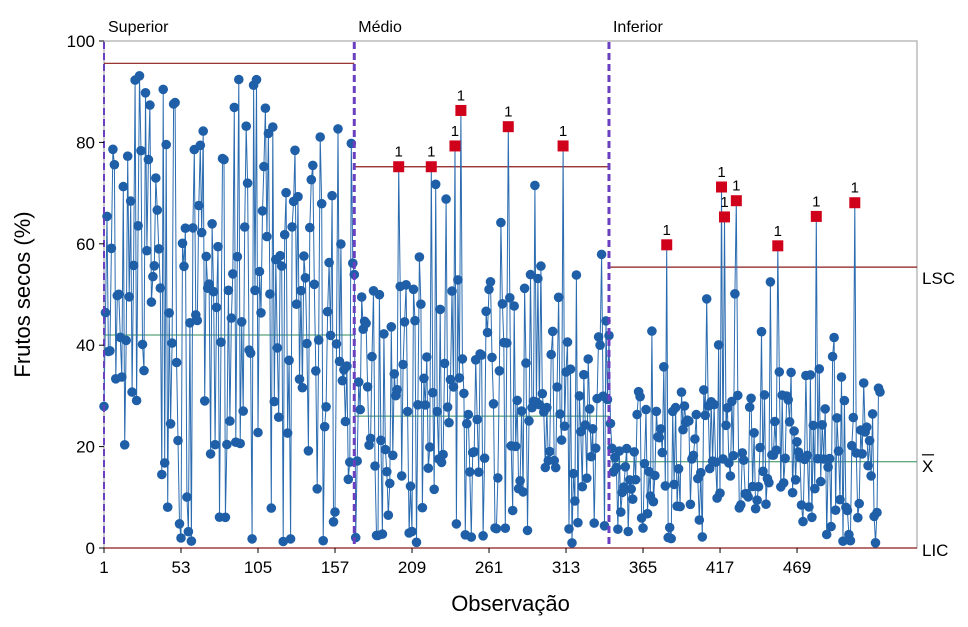  What do you see at coordinates (22, 294) in the screenshot?
I see `y-axis-title: Frutos secos (%)` at bounding box center [22, 294].